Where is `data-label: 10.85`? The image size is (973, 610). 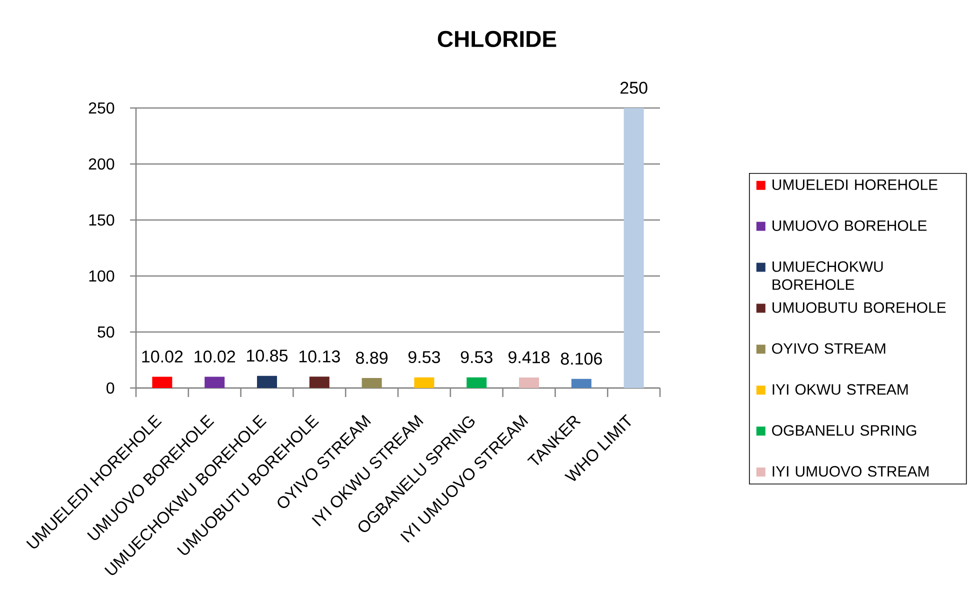 data-label: 10.85 is located at coordinates (267, 356).